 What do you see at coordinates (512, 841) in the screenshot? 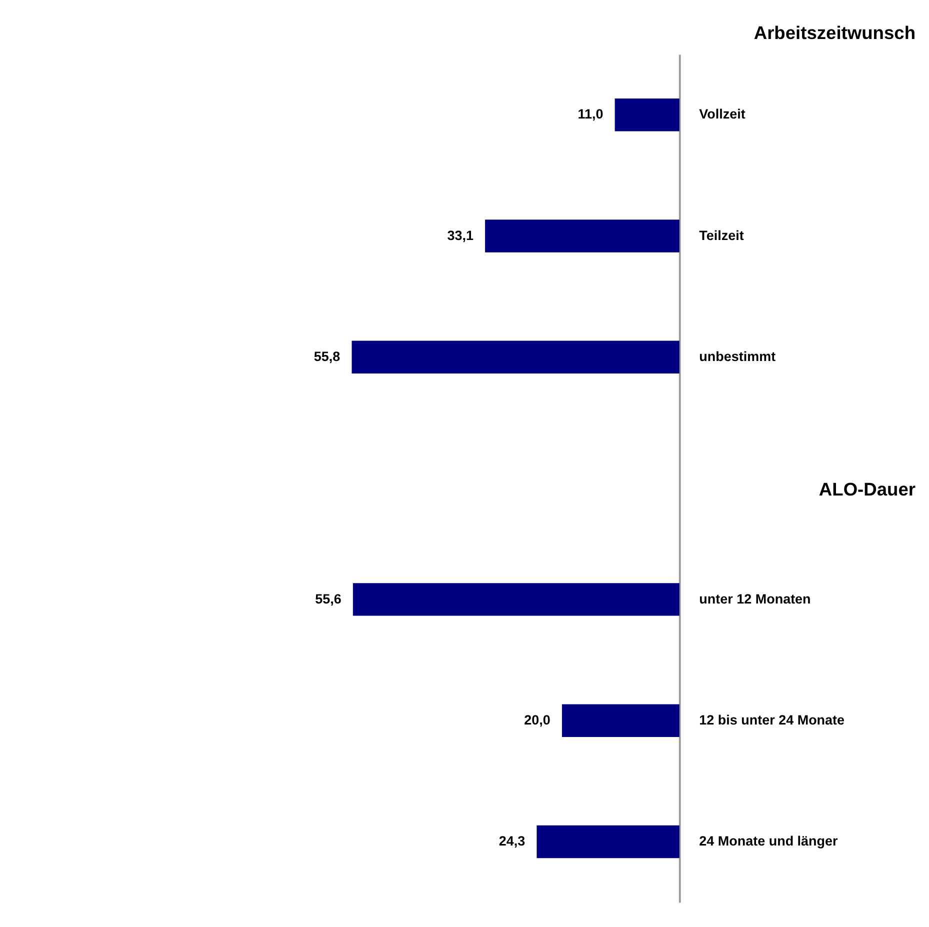
I see `data-label: 24,3` at bounding box center [512, 841].